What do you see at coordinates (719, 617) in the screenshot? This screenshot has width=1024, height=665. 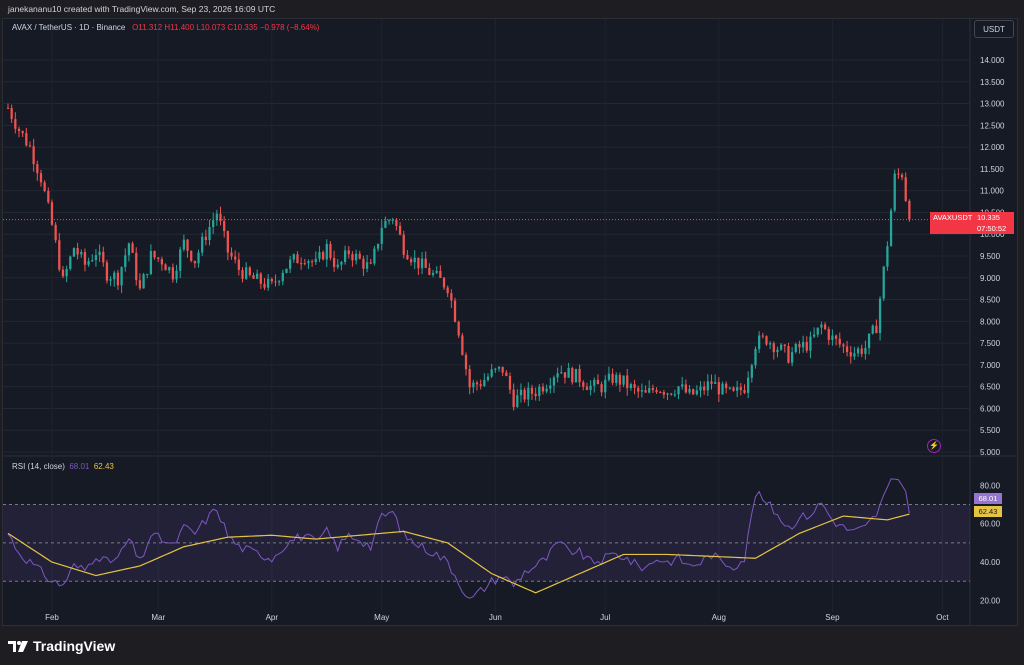 I see `x-tick-label: Aug` at bounding box center [719, 617].